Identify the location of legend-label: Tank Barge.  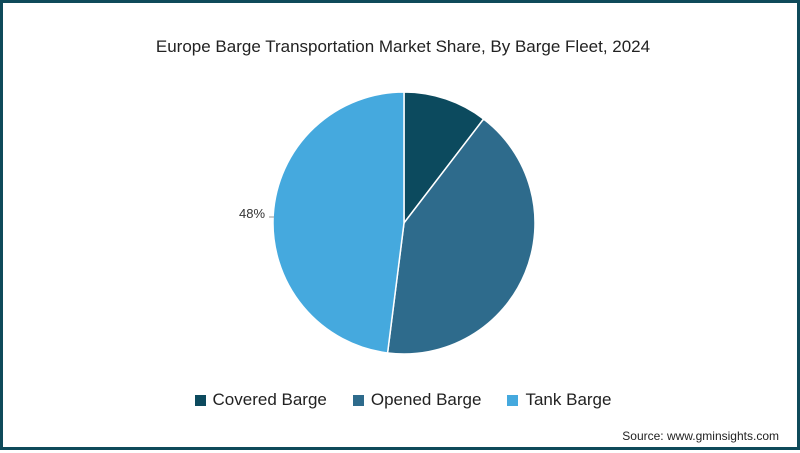
(568, 399).